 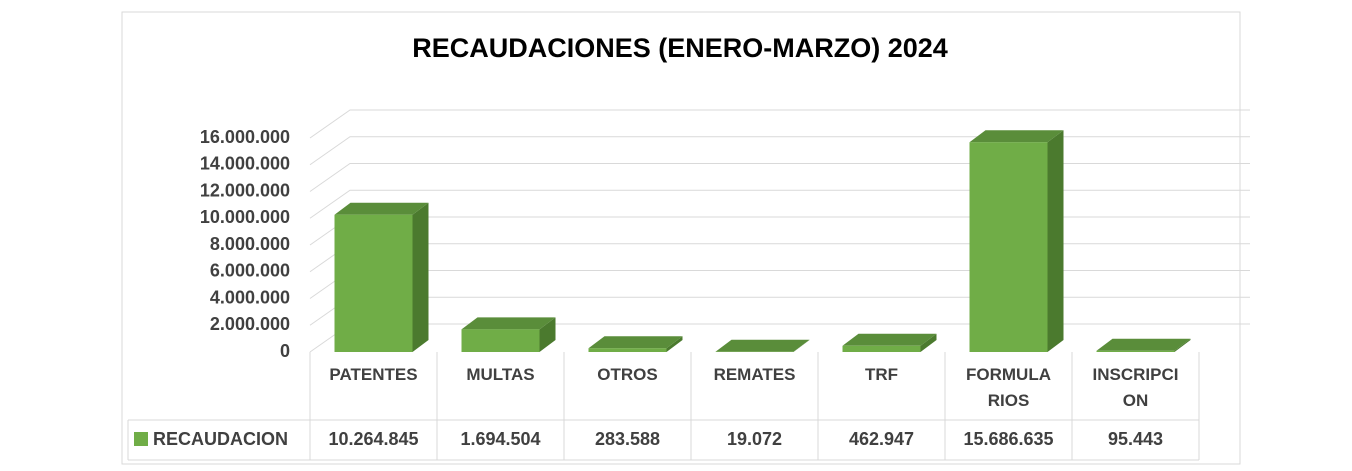 What do you see at coordinates (250, 324) in the screenshot?
I see `y-tick-label: 2.000.000` at bounding box center [250, 324].